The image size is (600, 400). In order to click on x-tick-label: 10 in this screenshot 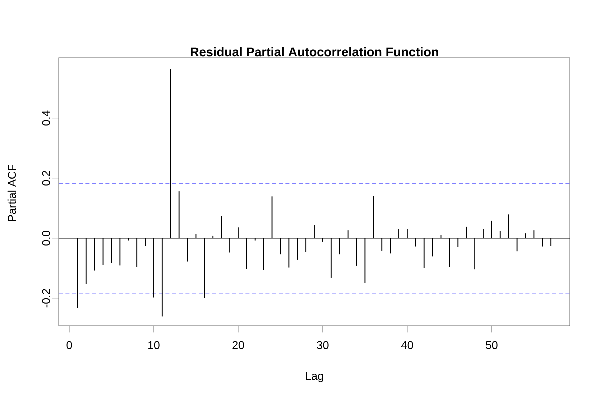, I will do `click(154, 345)`.